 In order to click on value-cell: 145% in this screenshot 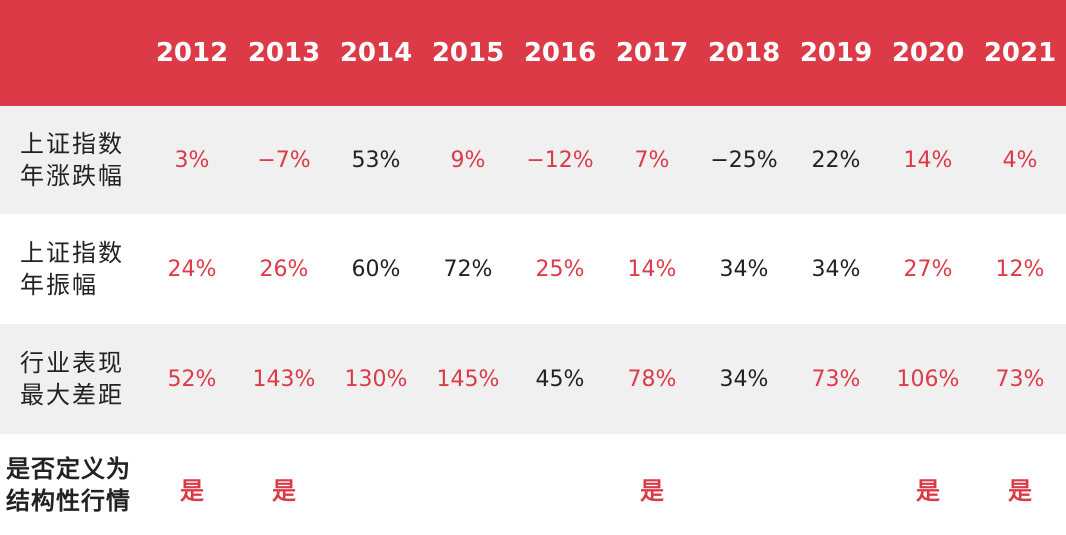, I will do `click(468, 379)`.